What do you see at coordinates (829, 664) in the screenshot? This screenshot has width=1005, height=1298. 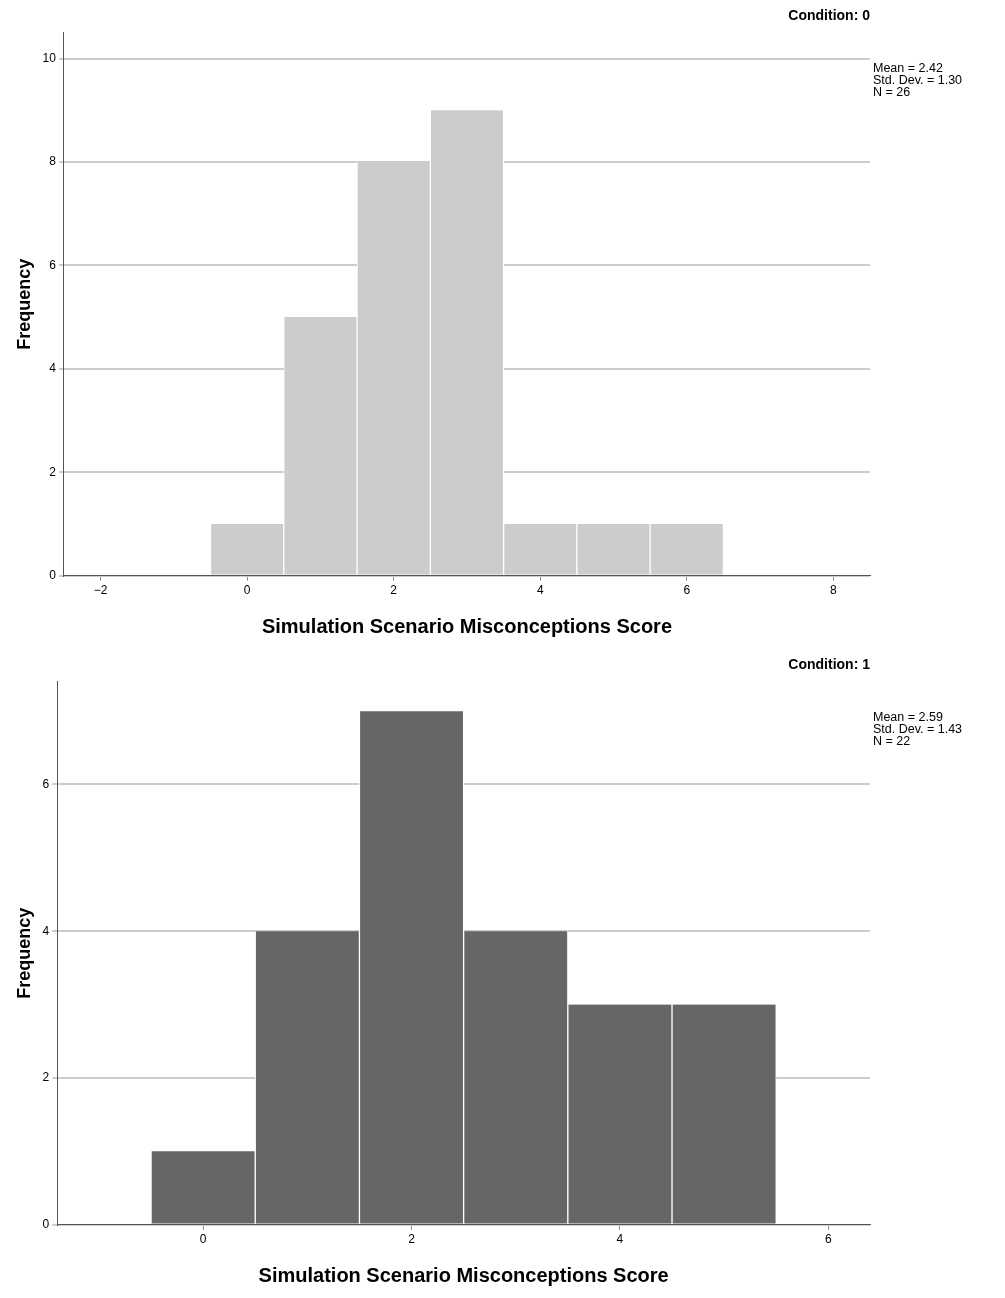 I see `chart-title: Condition: 1` at bounding box center [829, 664].